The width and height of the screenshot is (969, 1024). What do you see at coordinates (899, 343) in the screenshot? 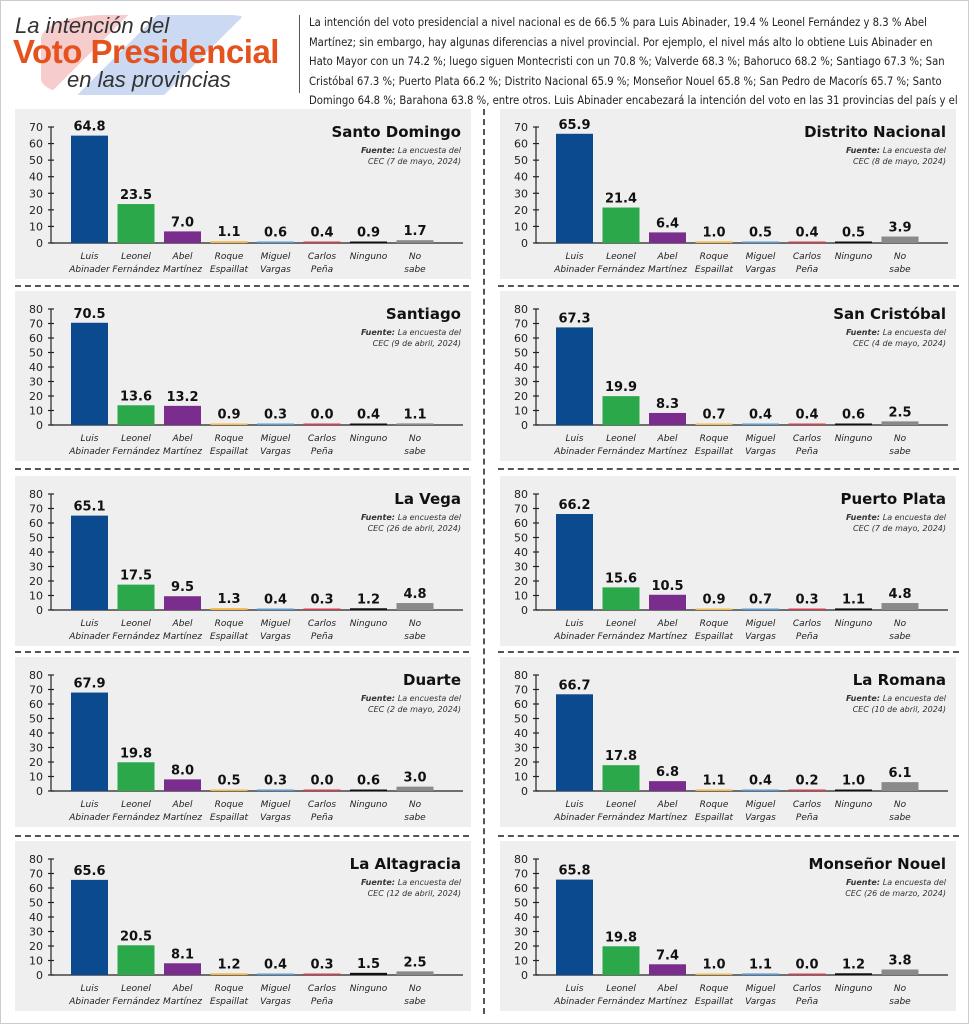
I see `source-note: CEC (4 de mayo, 2024)` at bounding box center [899, 343].